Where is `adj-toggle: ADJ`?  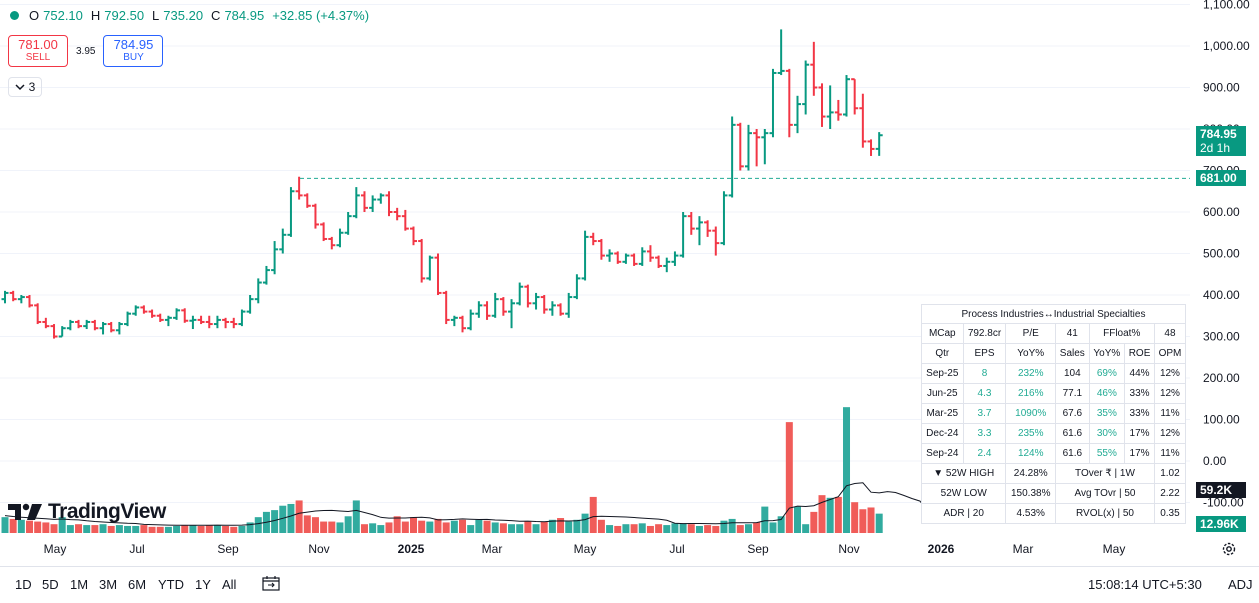
adj-toggle: ADJ is located at coordinates (1240, 584).